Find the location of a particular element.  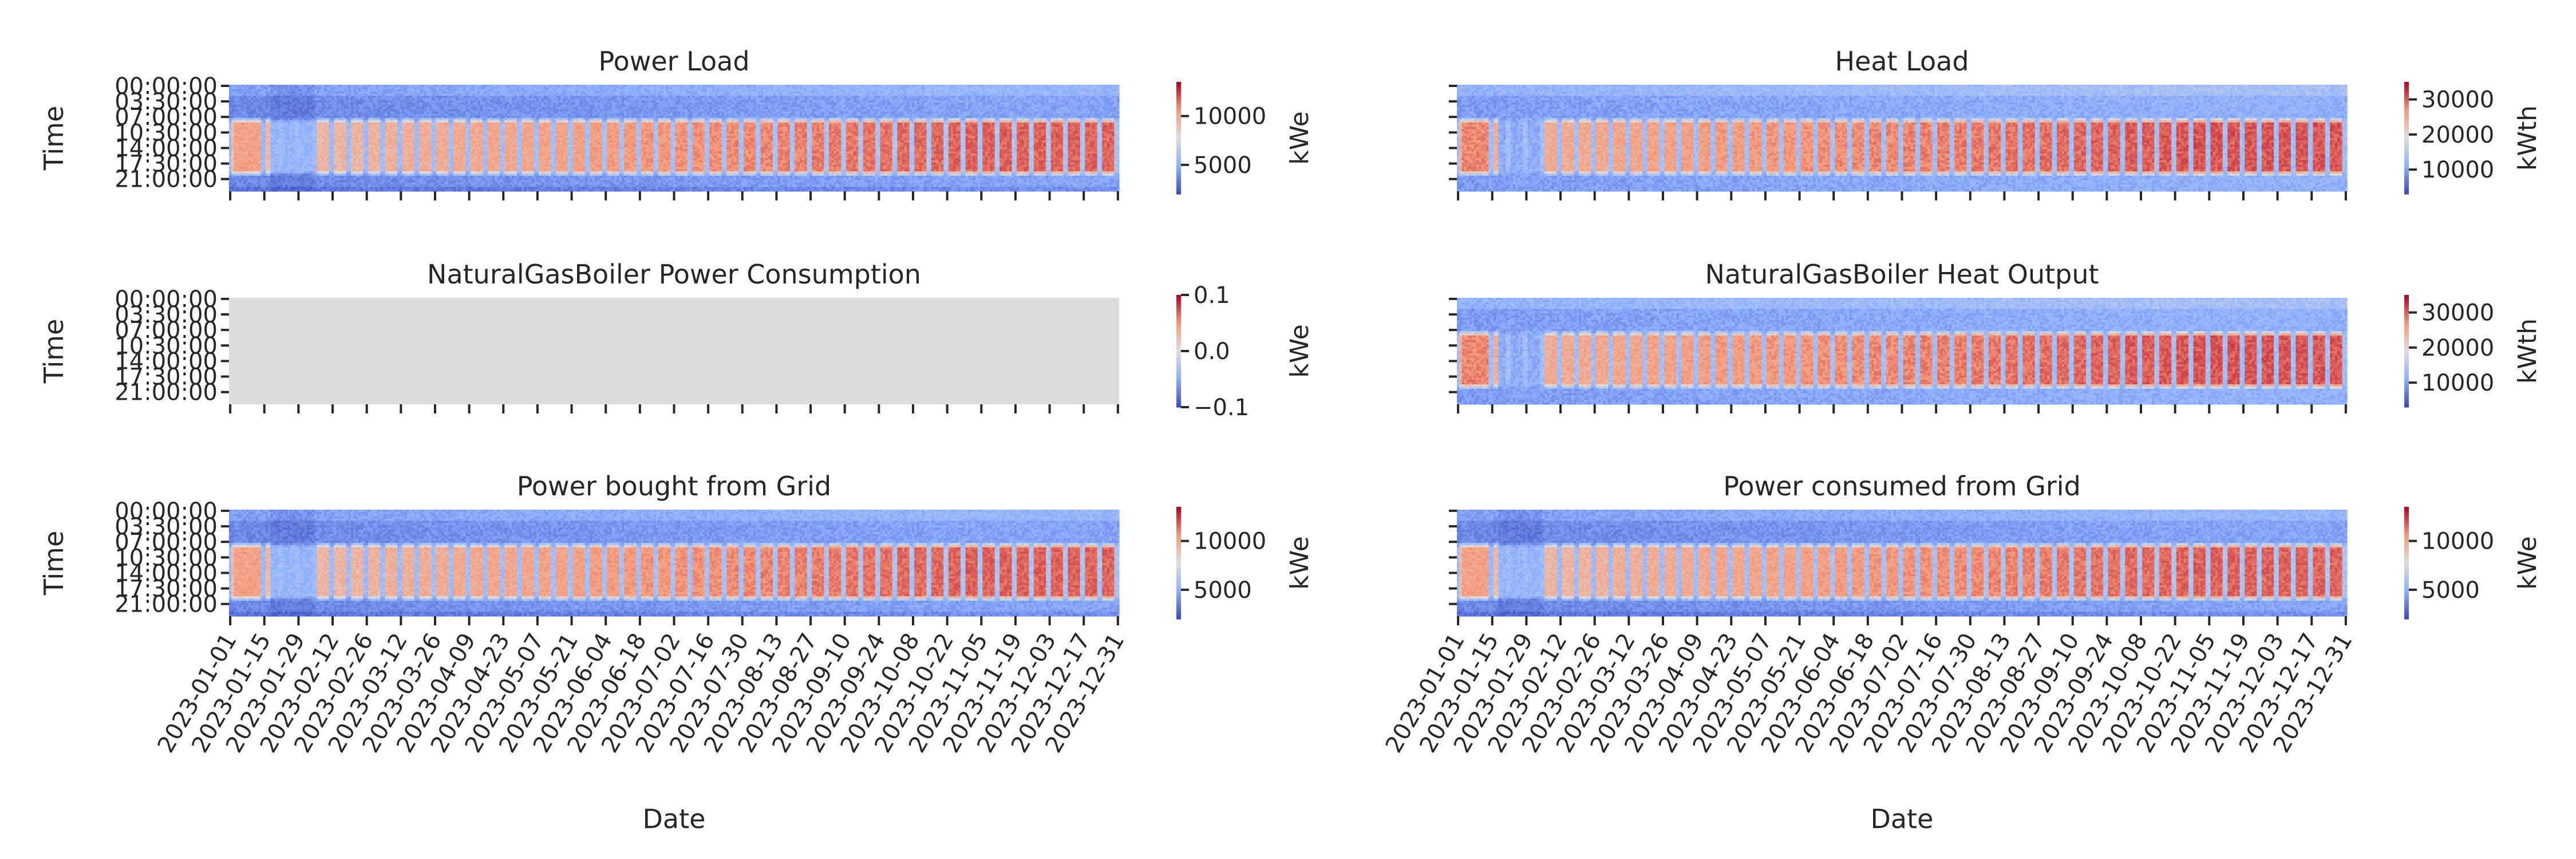

panel-title: Heat Load is located at coordinates (1902, 61).